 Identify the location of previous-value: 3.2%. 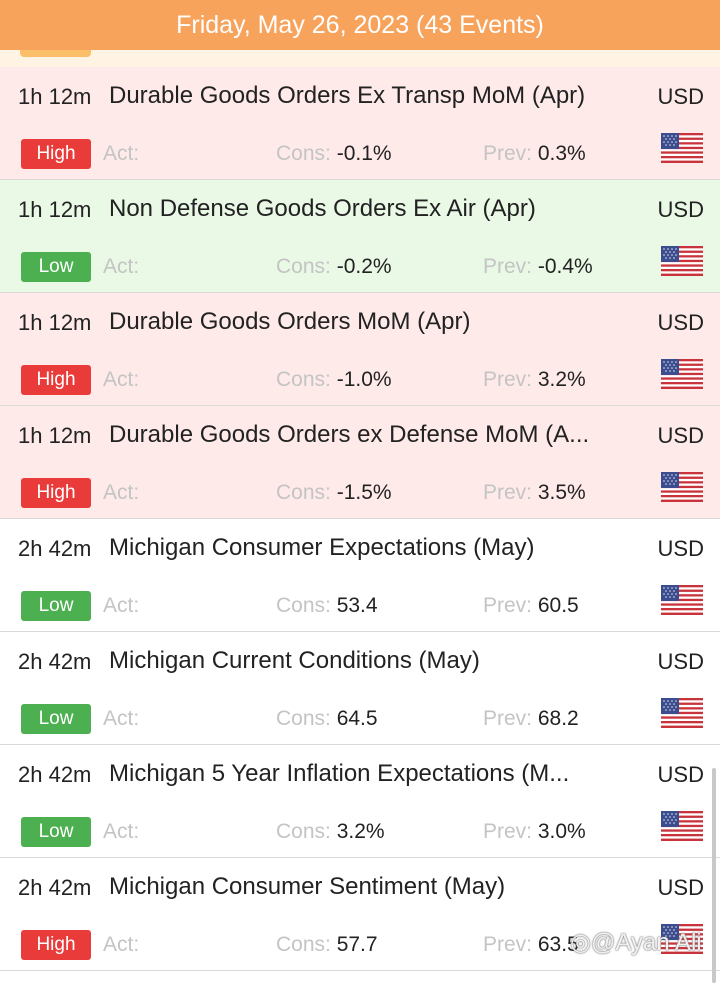
(561, 379).